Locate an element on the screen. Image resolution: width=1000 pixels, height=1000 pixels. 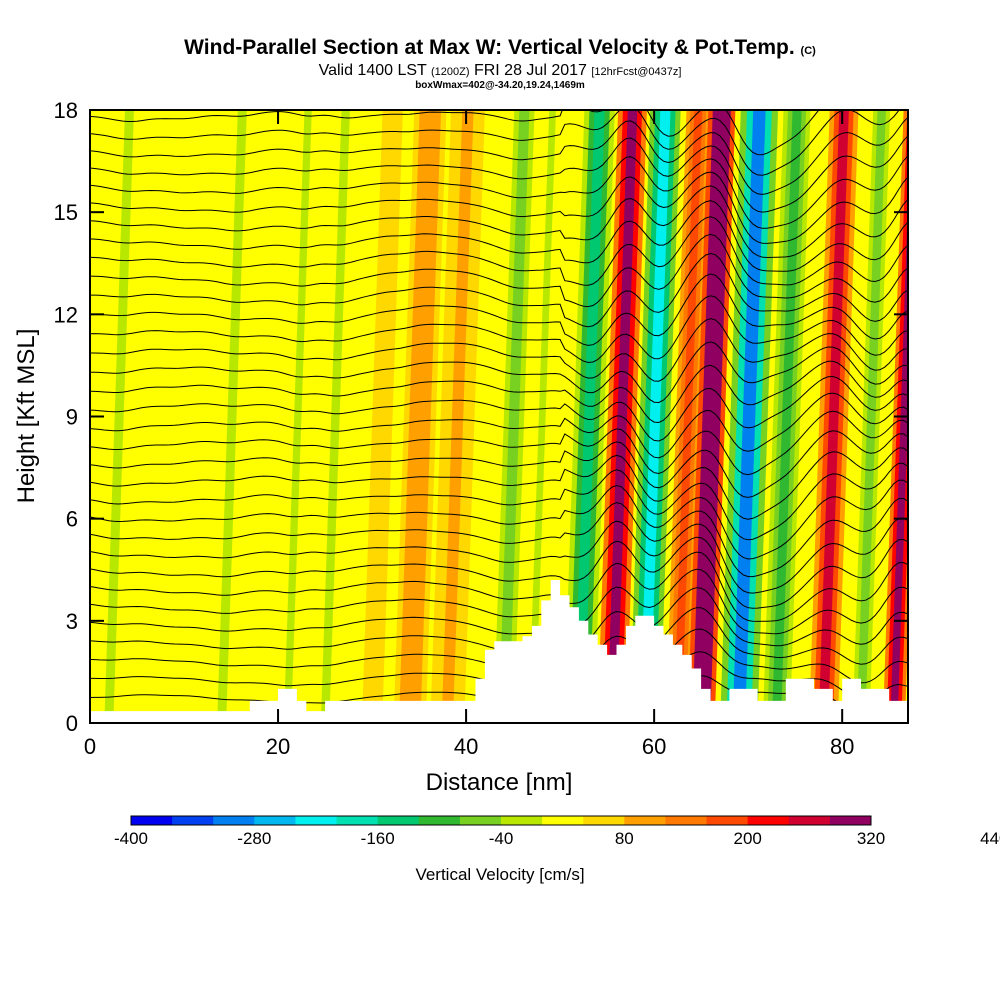
valid-utc: (1200Z) is located at coordinates (450, 72).